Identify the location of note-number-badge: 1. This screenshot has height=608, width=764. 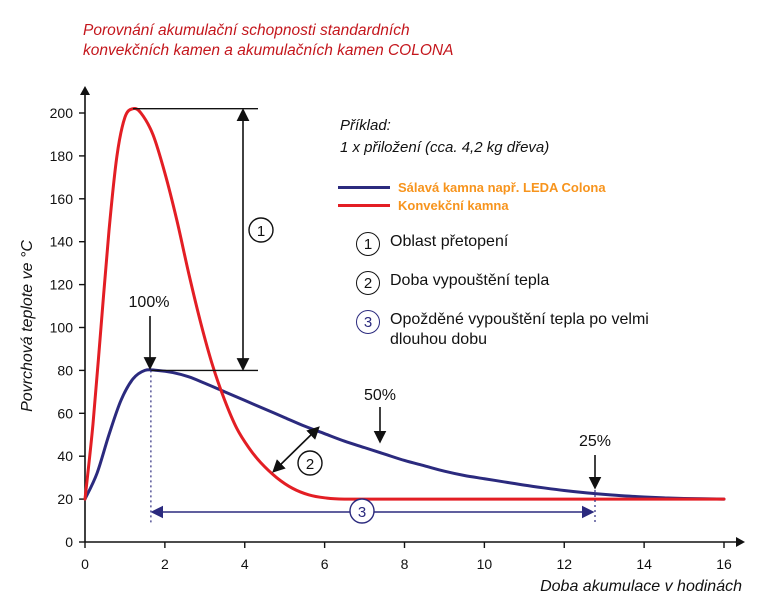
(368, 244).